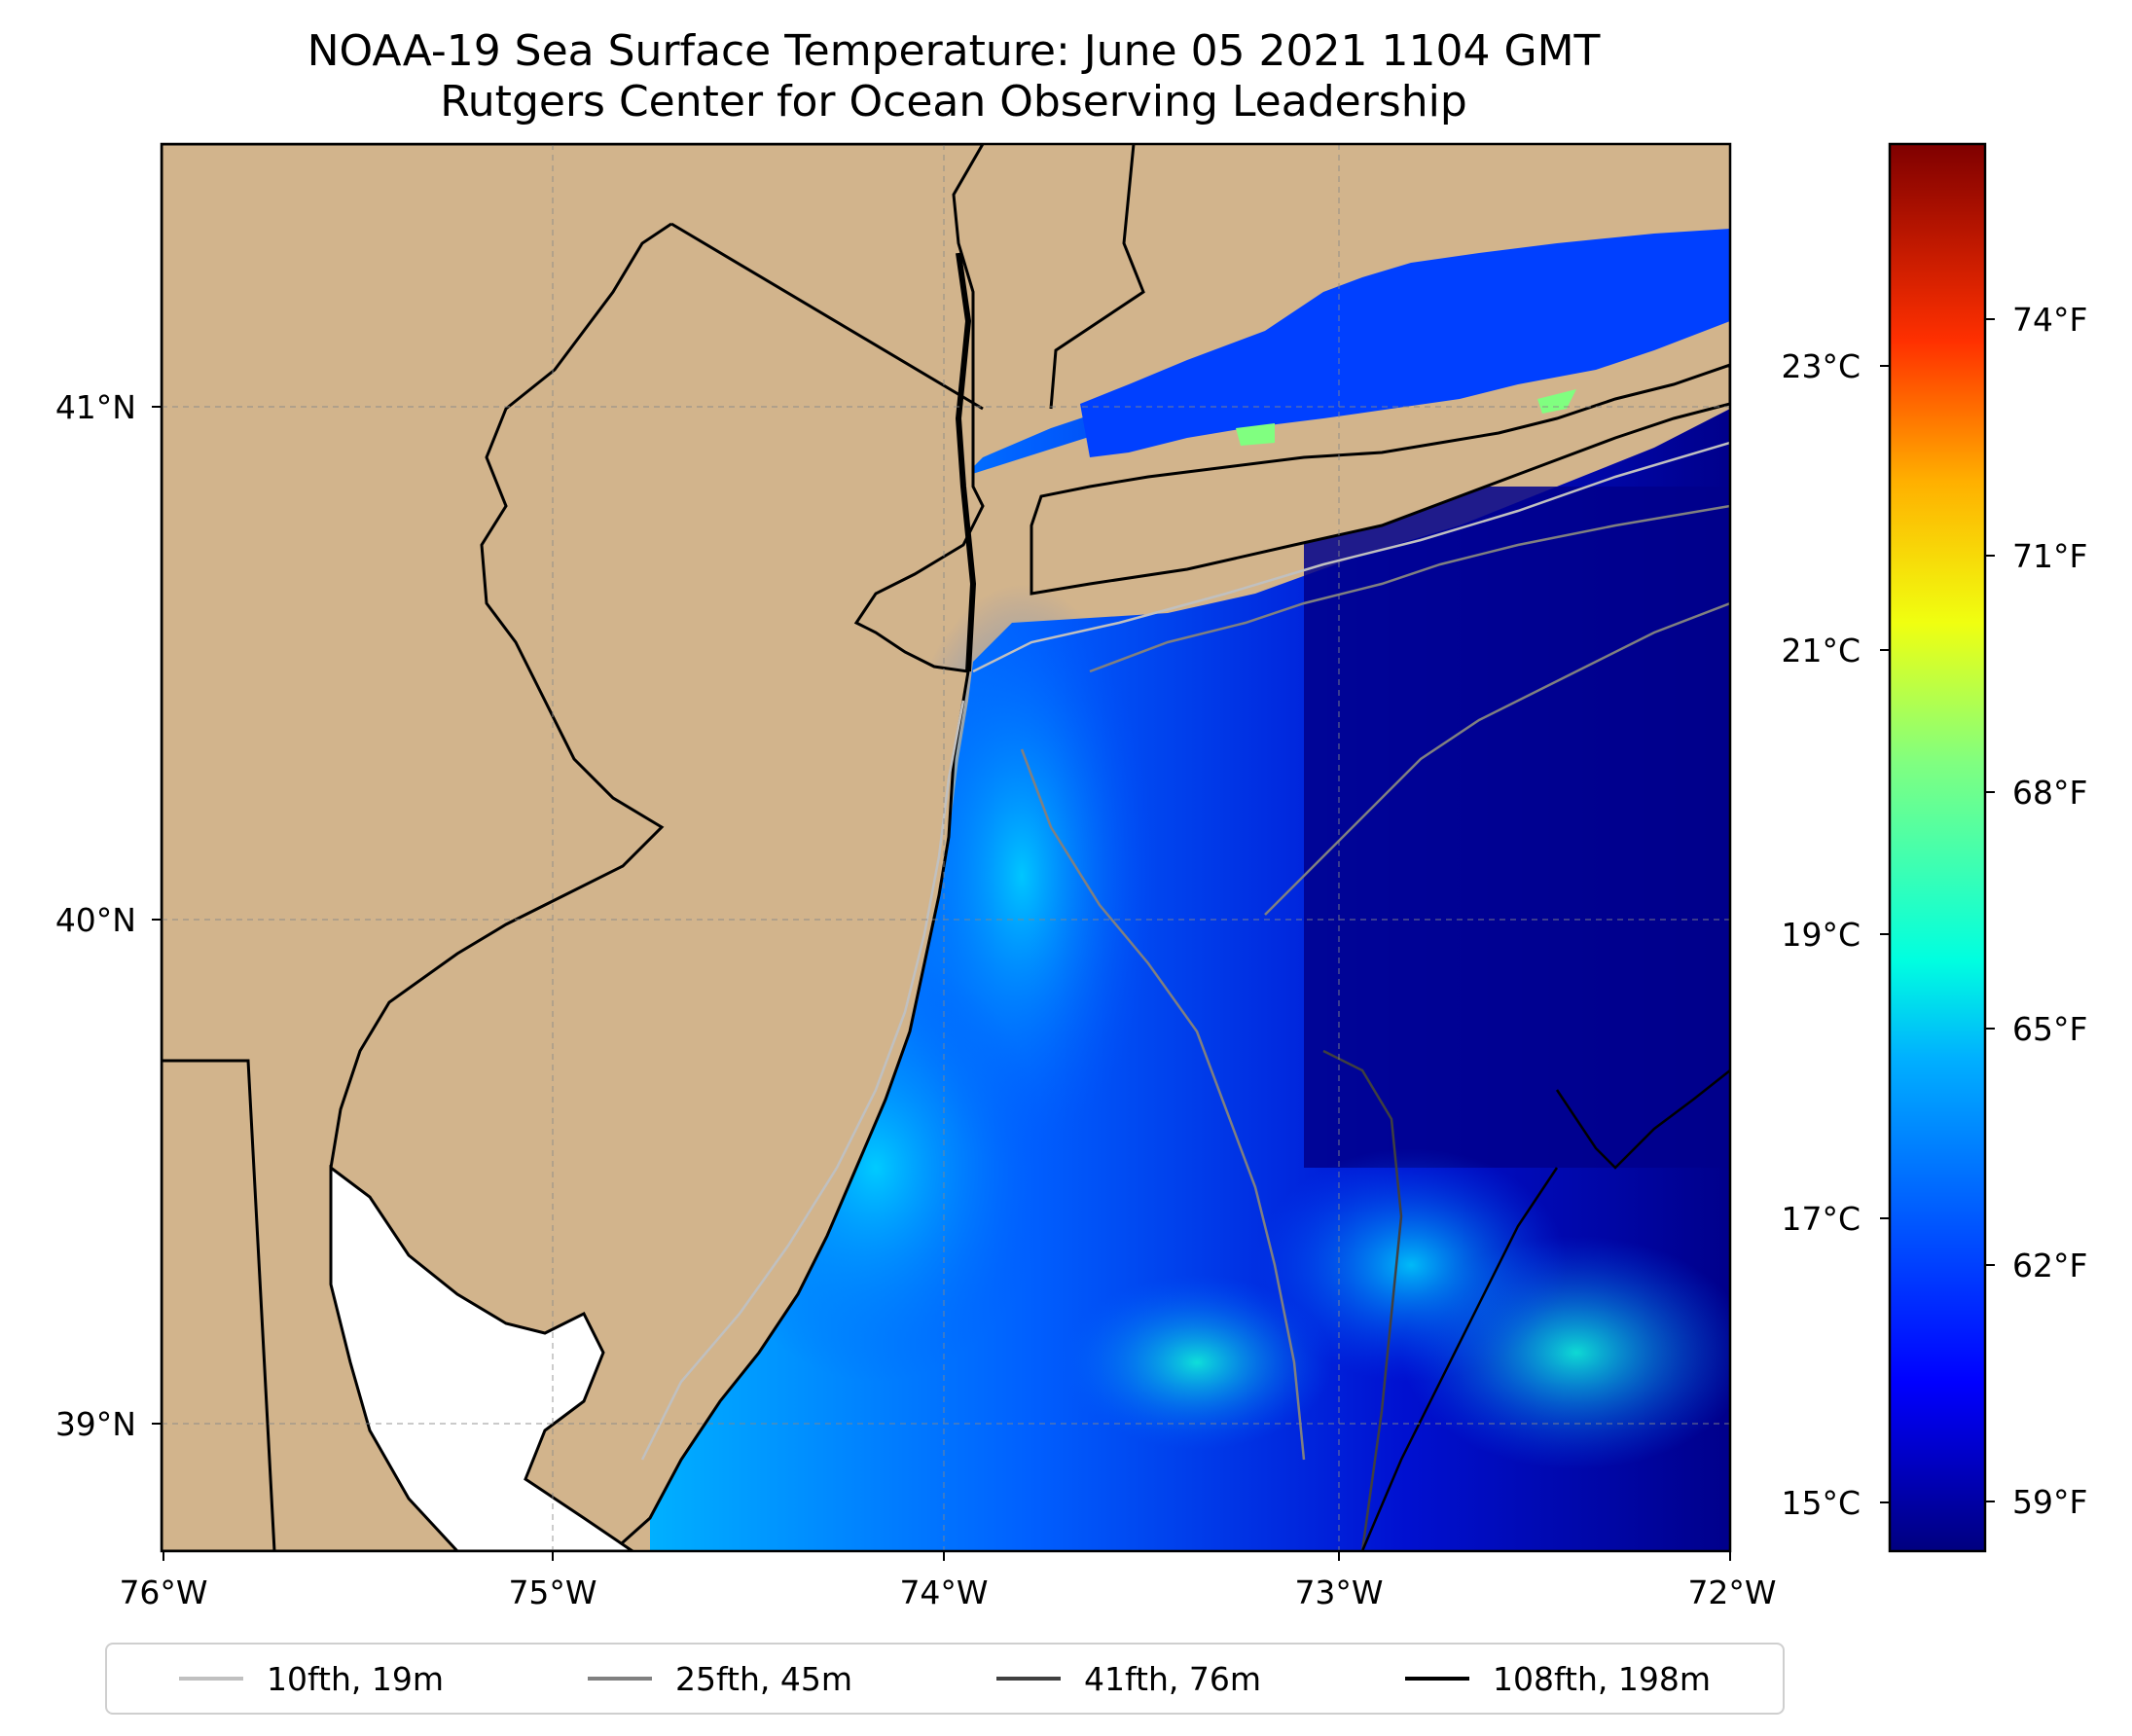  I want to click on isobath-198m, so click(1460, 1359).